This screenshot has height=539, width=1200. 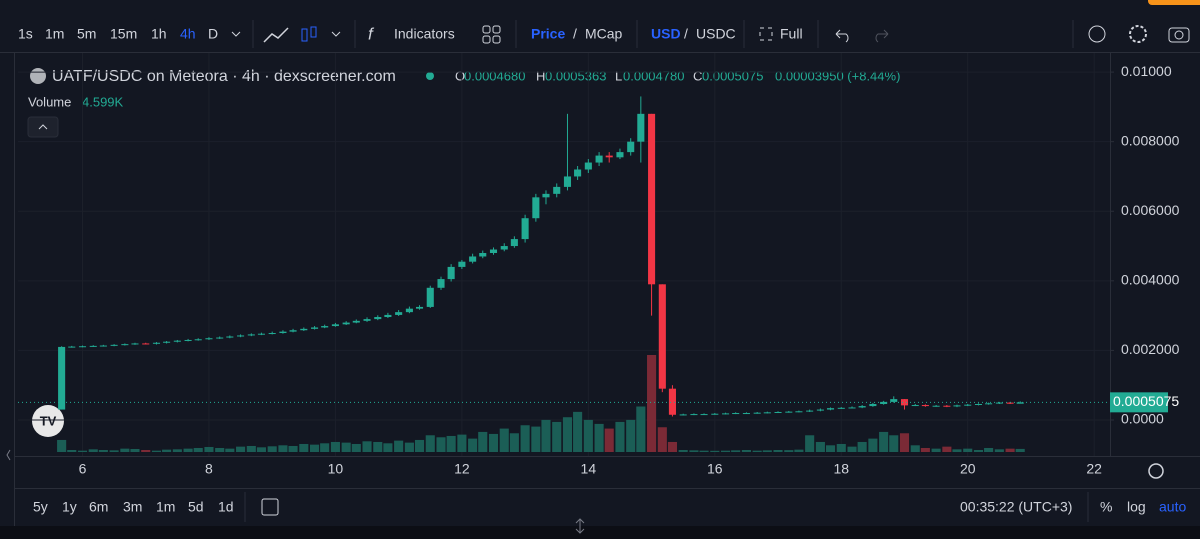 What do you see at coordinates (1172, 507) in the screenshot?
I see `auto-toggle: auto` at bounding box center [1172, 507].